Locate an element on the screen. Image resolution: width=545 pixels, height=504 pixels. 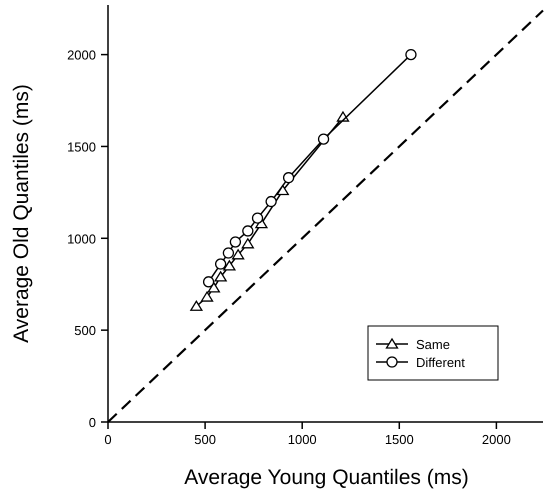
y-axis-title: Average Old Quantiles (ms) is located at coordinates (21, 213).